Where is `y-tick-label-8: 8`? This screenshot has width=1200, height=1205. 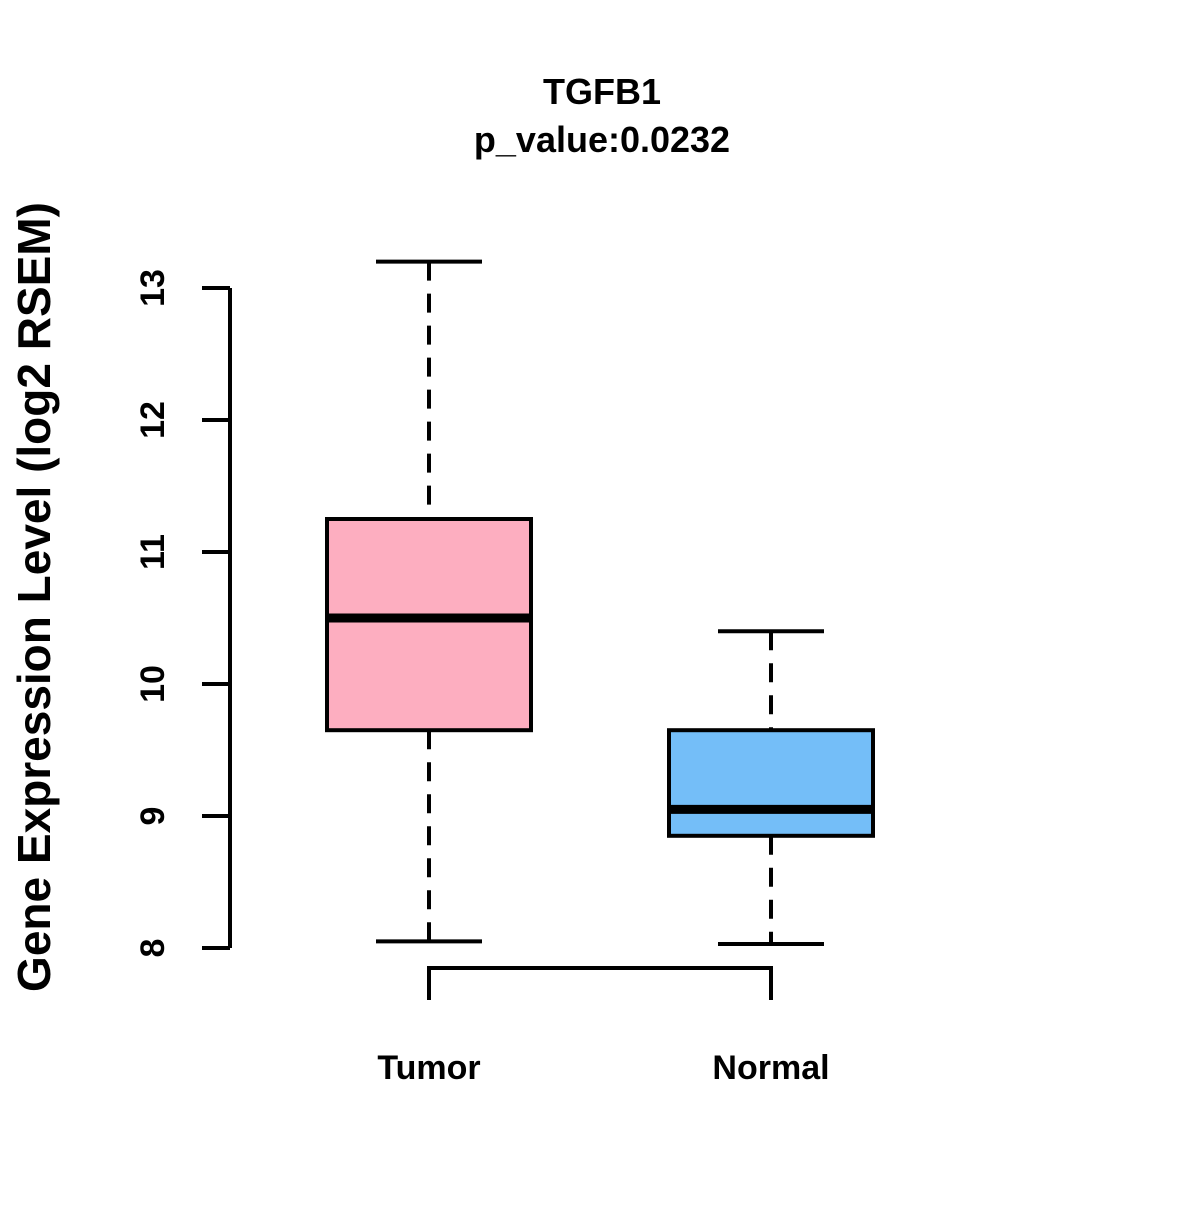 y-tick-label-8: 8 is located at coordinates (153, 948).